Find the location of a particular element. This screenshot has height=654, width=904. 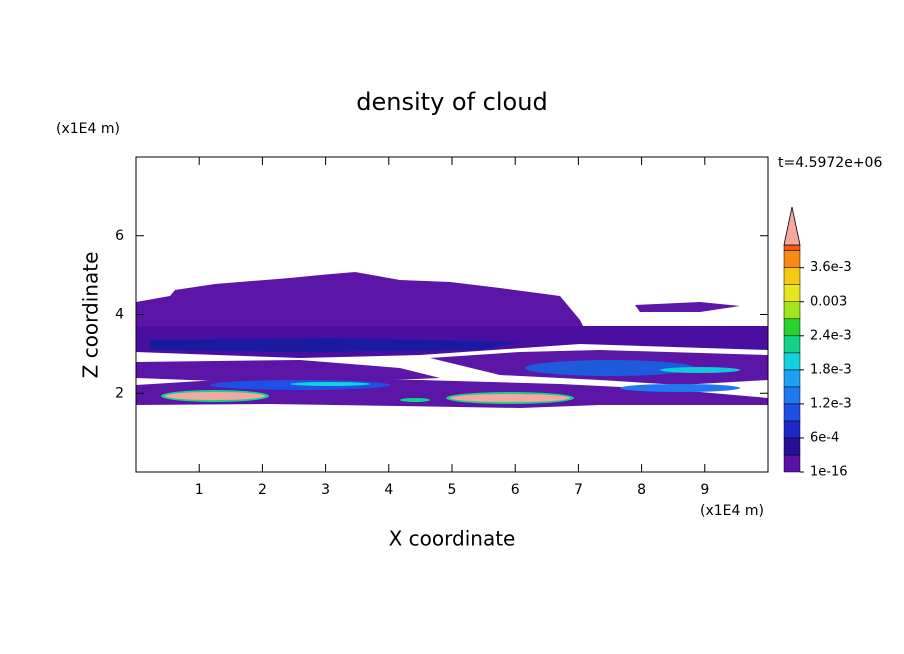

contour-field is located at coordinates (452, 340).